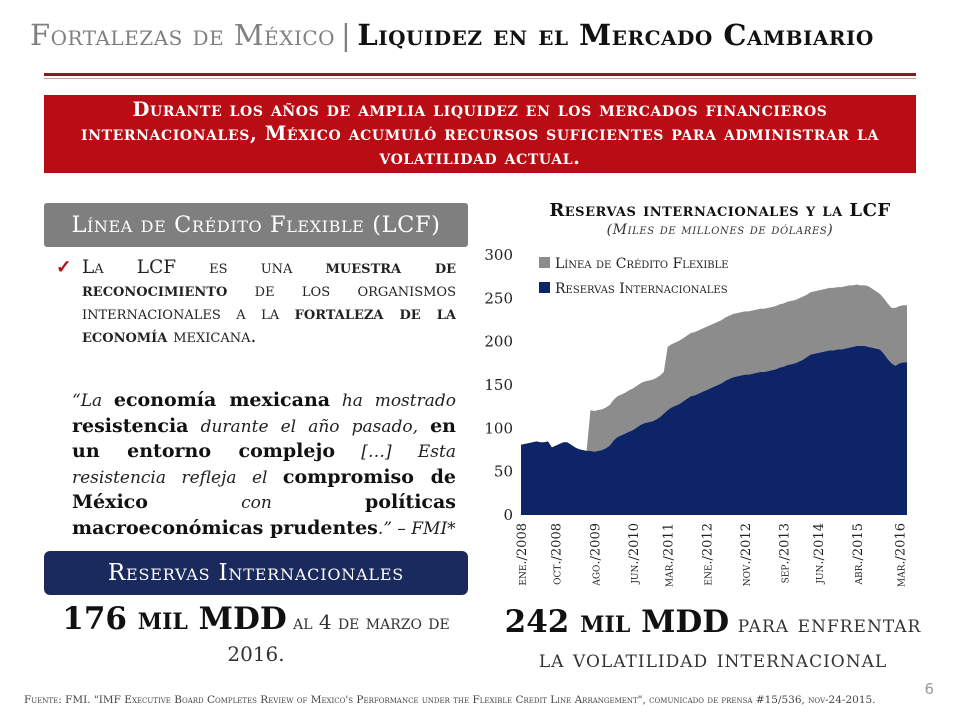  I want to click on slide-title-left: Fortalezas de México, so click(183, 35).